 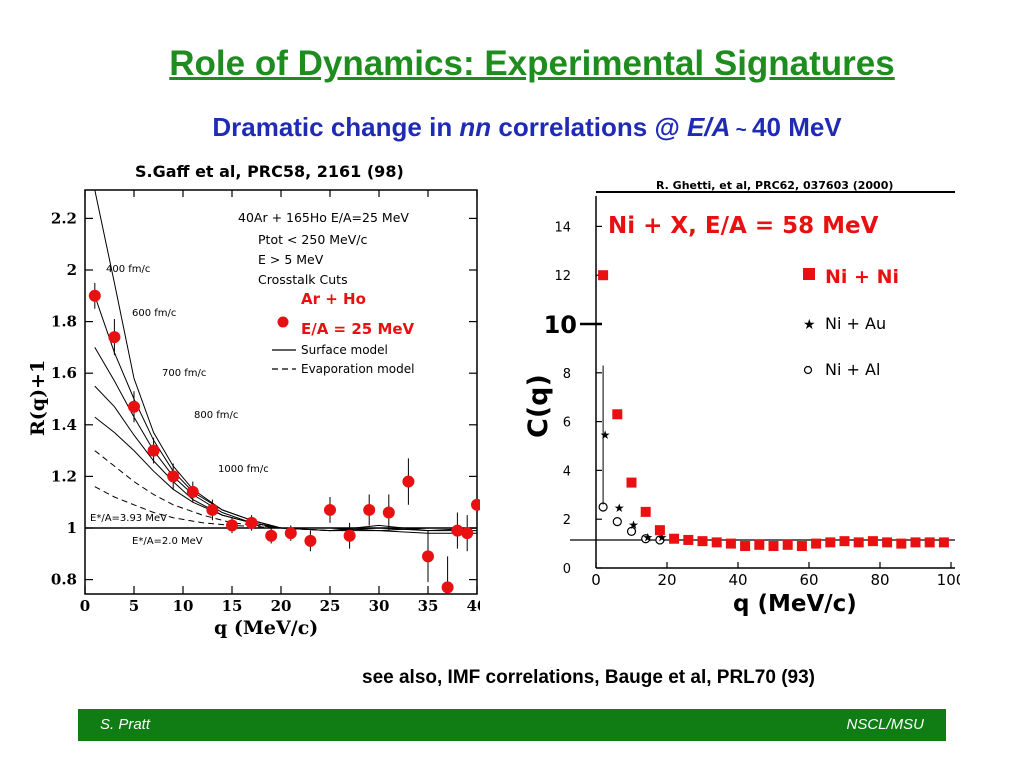 What do you see at coordinates (567, 520) in the screenshot?
I see `right-y-tick-label: 2` at bounding box center [567, 520].